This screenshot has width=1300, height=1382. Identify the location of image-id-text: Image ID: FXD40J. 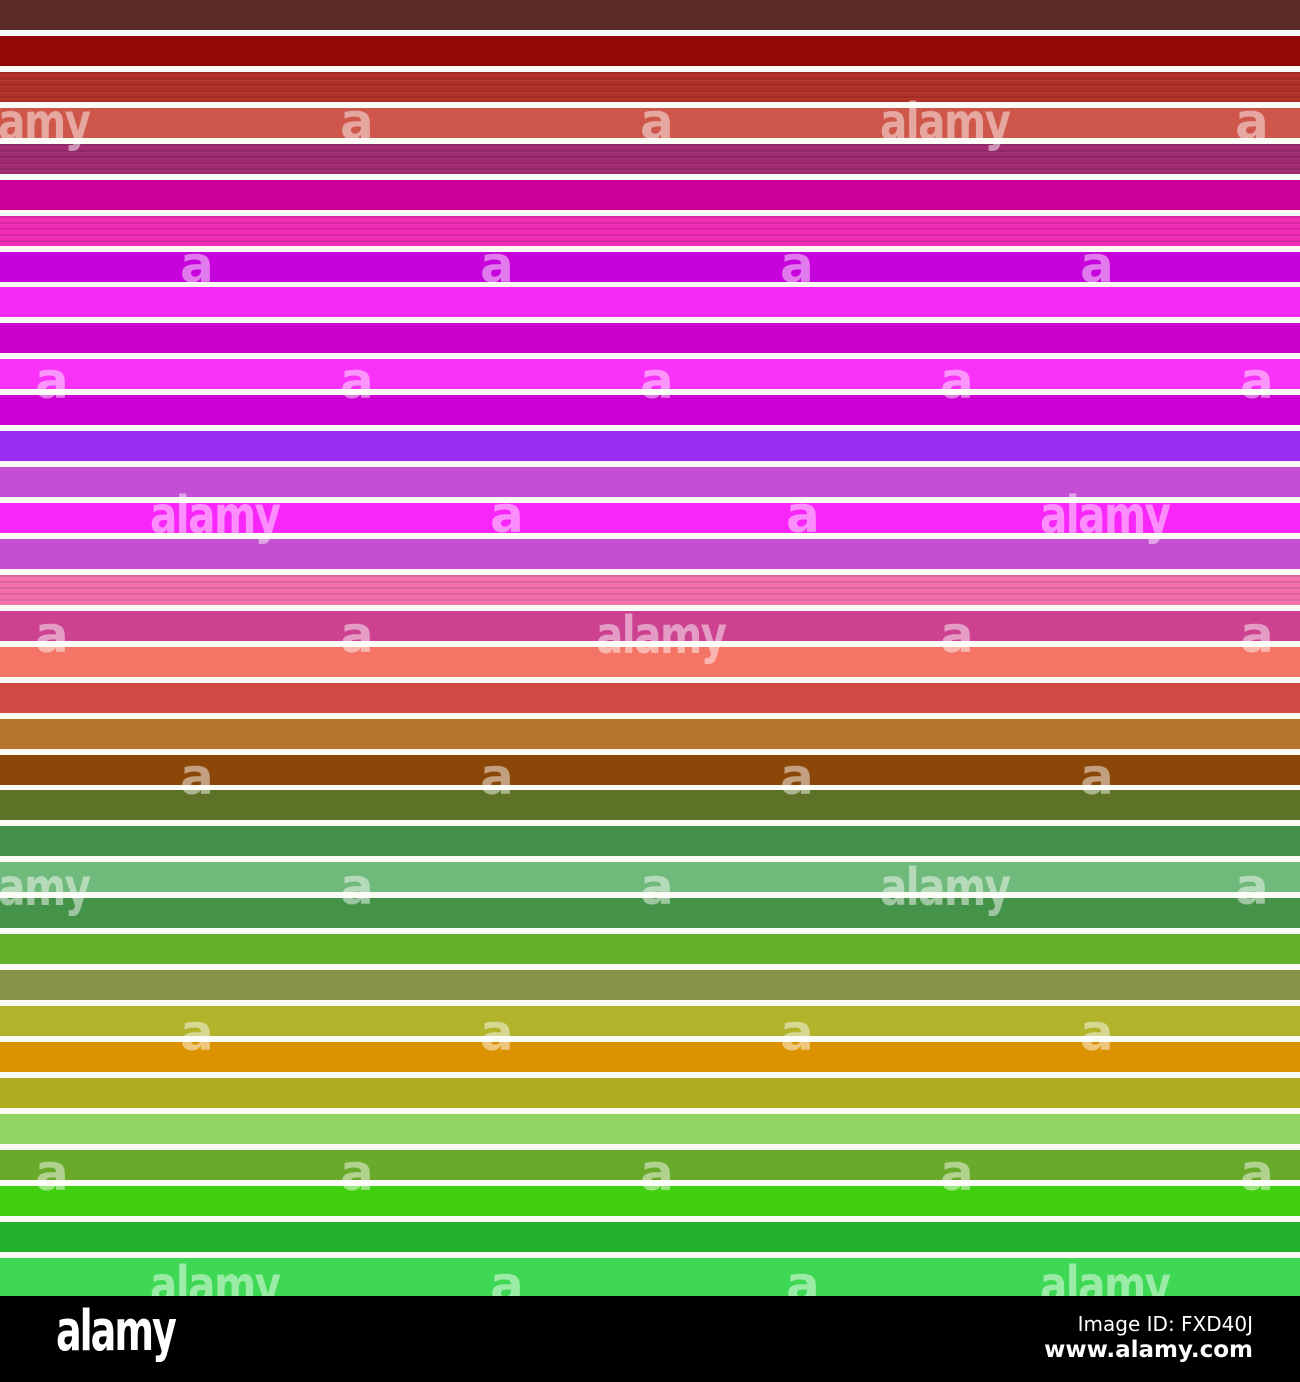
(1165, 1324).